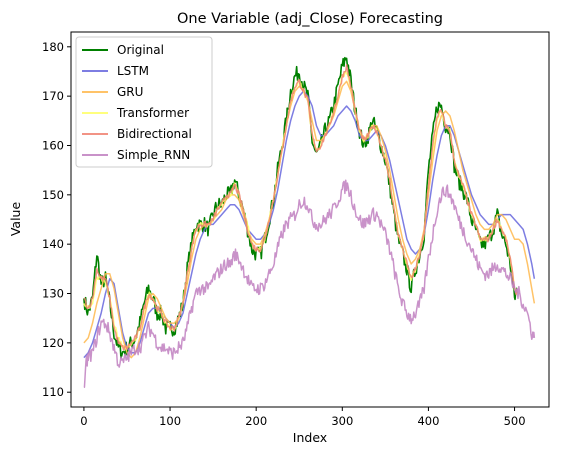 The width and height of the screenshot is (571, 455). Describe the element at coordinates (133, 71) in the screenshot. I see `legend-label-lstm: LSTM` at that location.